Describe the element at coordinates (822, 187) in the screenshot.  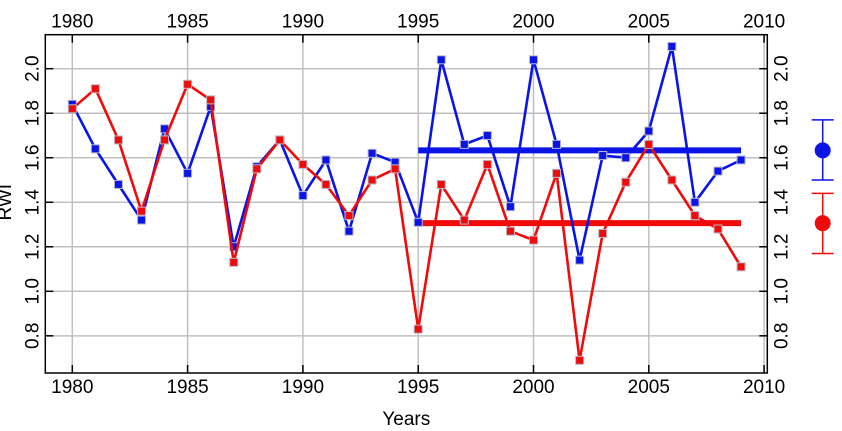
I see `error-bar-legend` at that location.